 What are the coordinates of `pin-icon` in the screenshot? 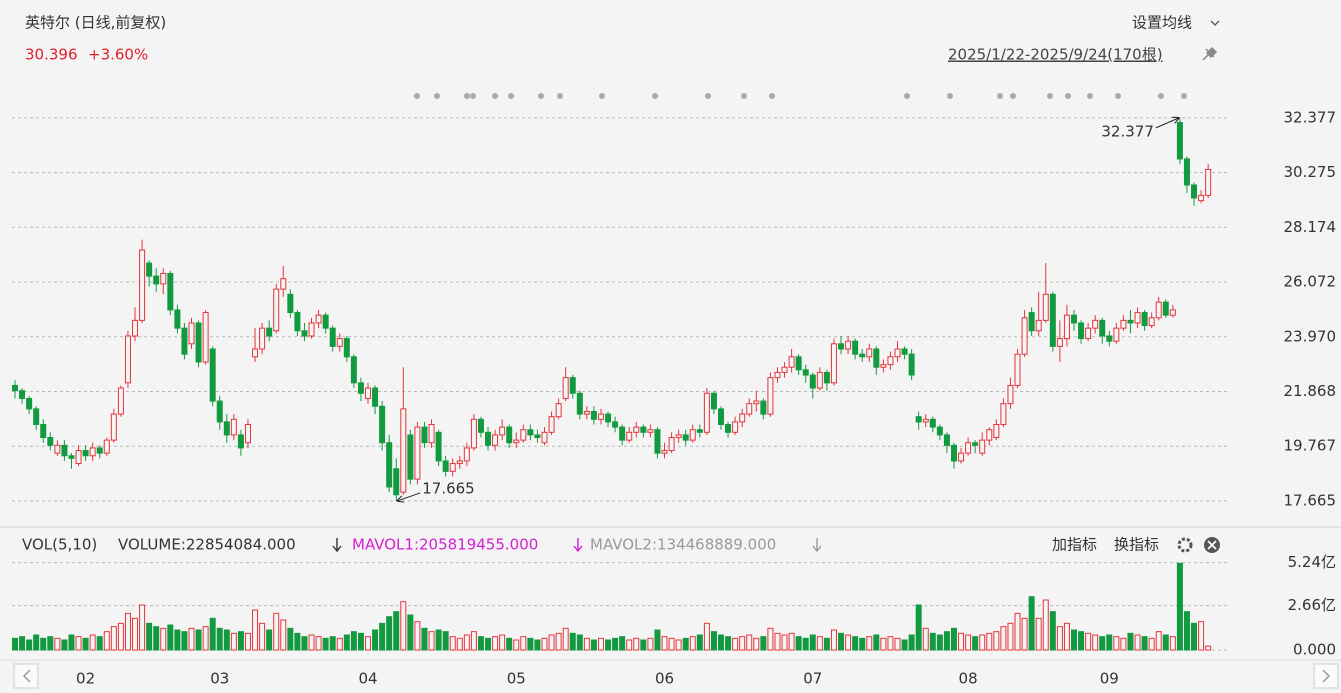 It's located at (1210, 53).